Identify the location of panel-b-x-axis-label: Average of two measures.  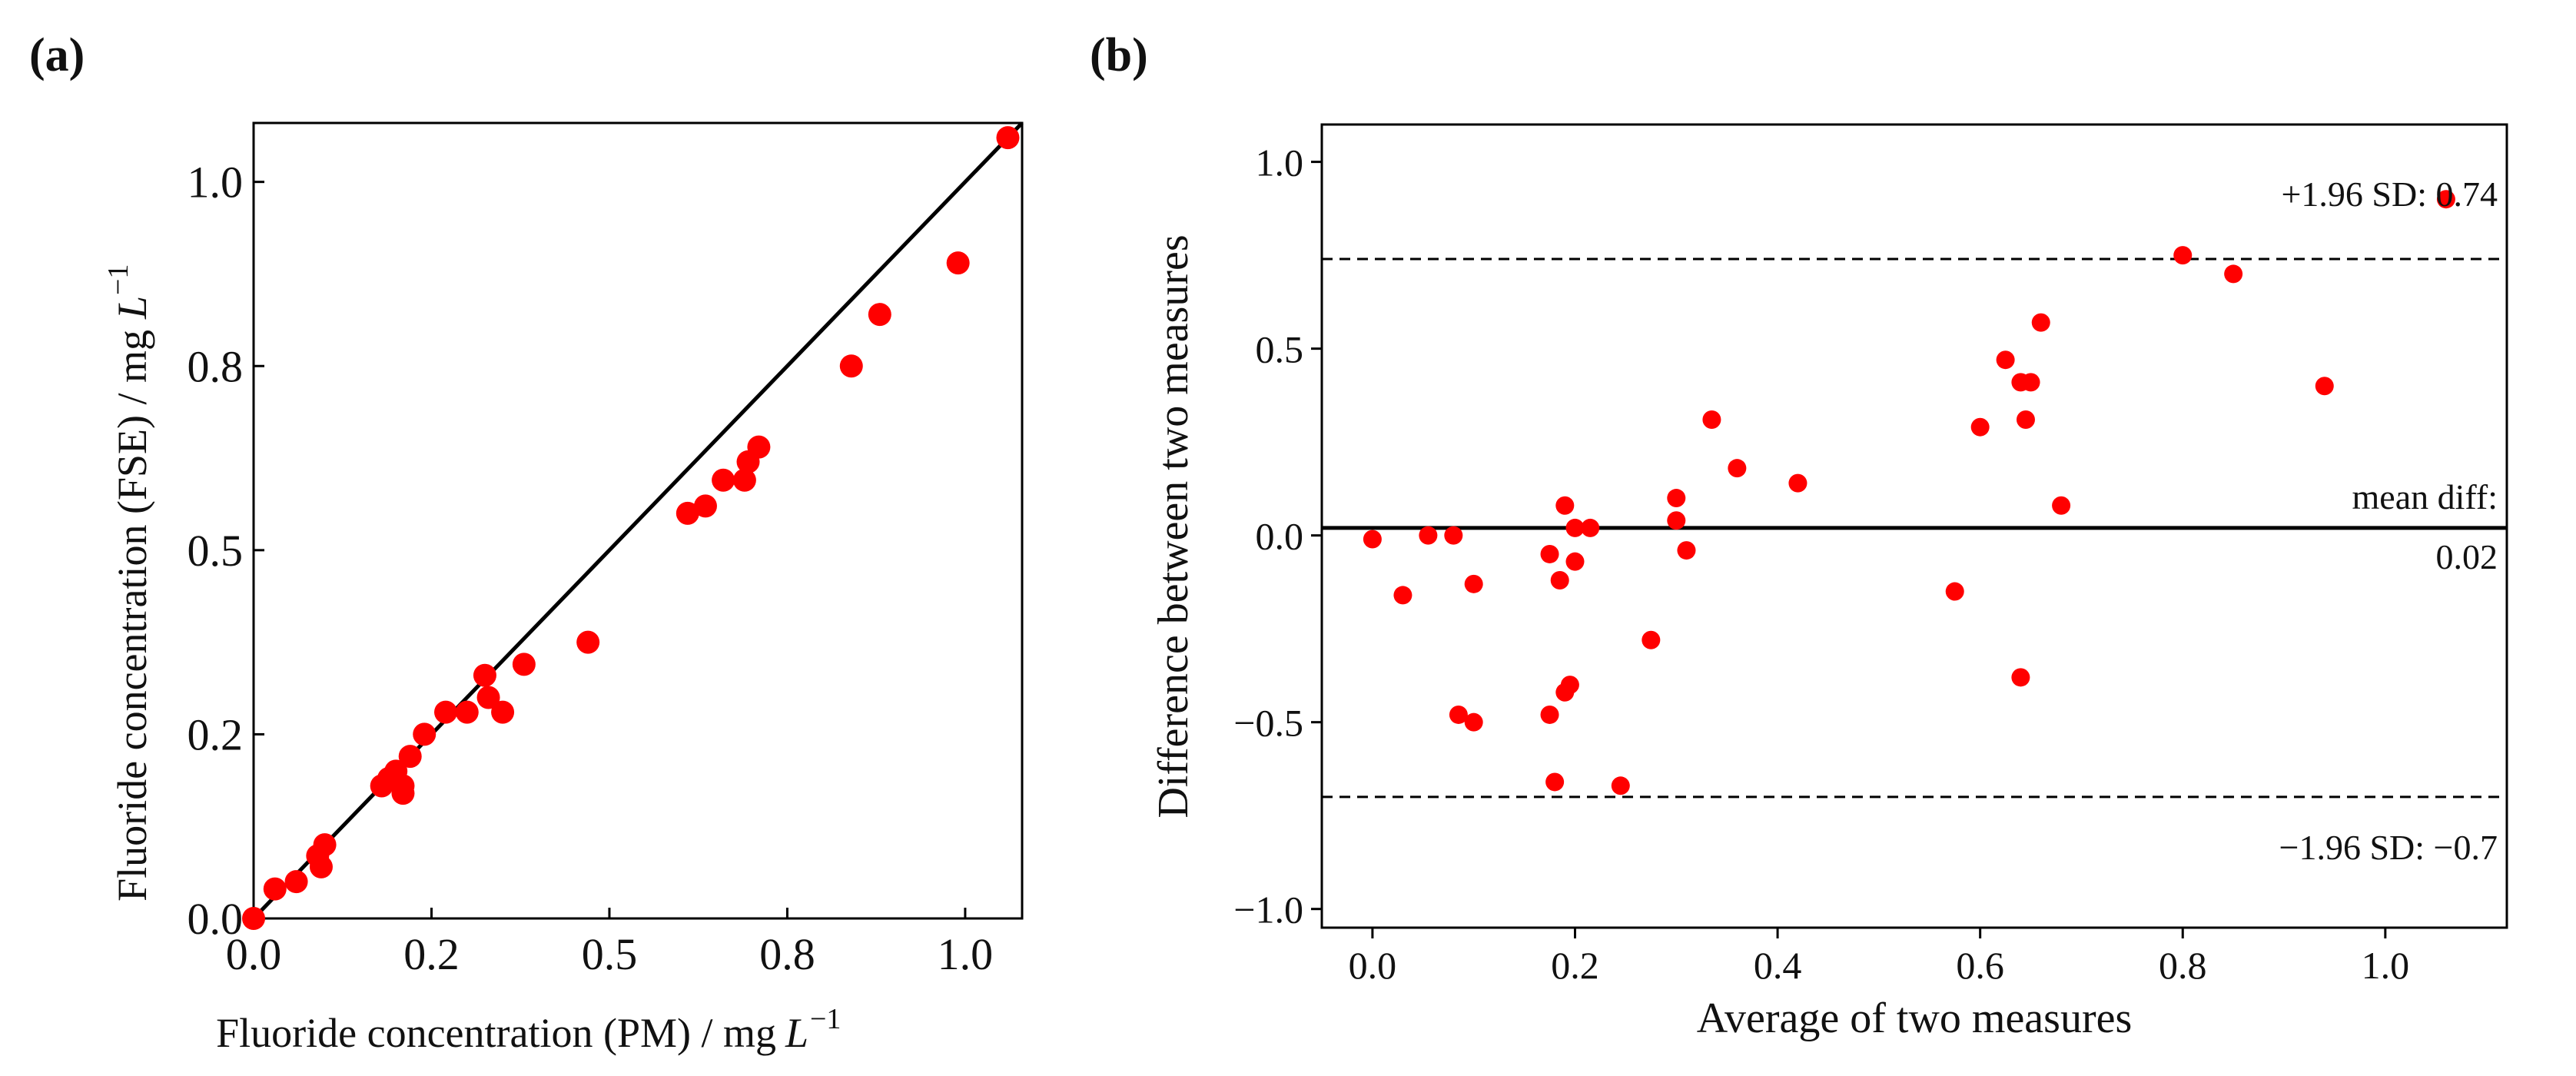
(1915, 1018).